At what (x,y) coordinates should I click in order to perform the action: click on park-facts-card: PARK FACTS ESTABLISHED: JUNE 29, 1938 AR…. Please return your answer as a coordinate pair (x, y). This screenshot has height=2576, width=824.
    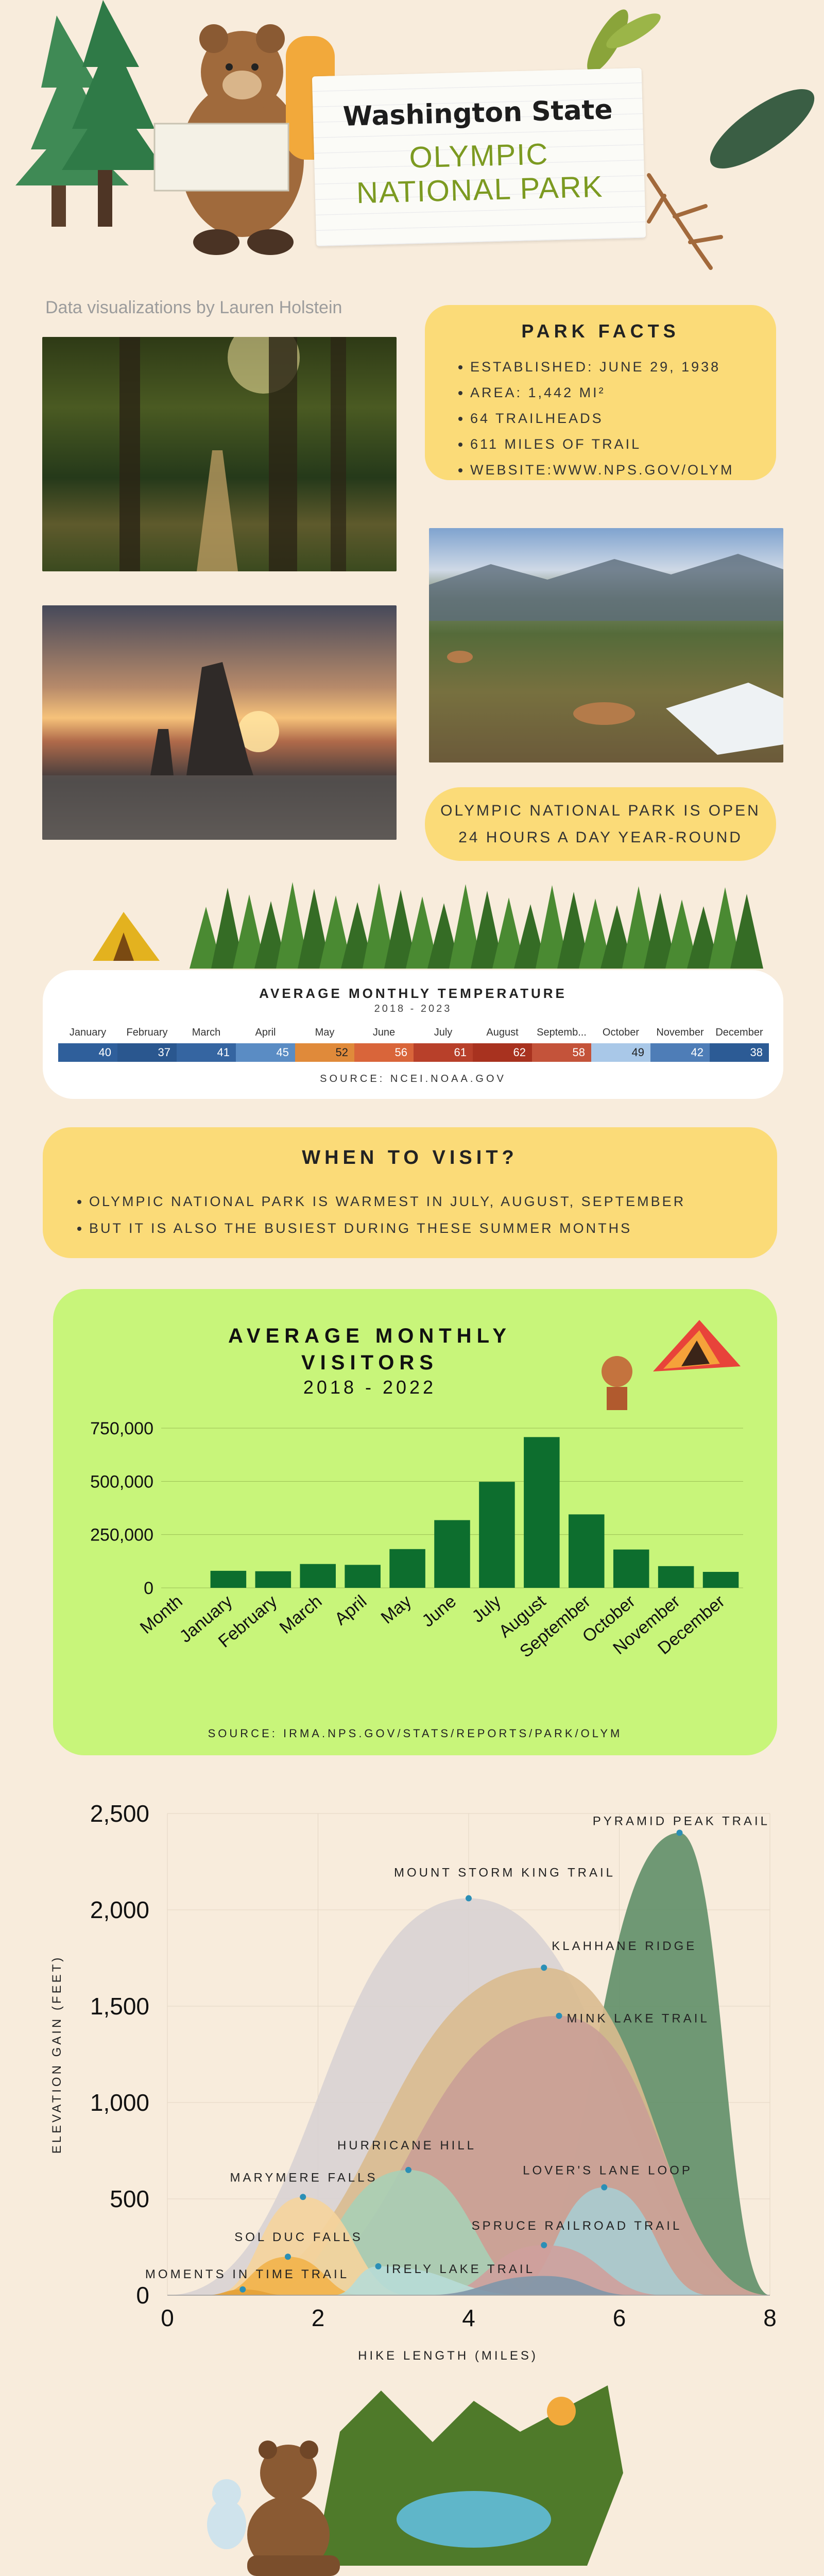
    Looking at the image, I should click on (600, 392).